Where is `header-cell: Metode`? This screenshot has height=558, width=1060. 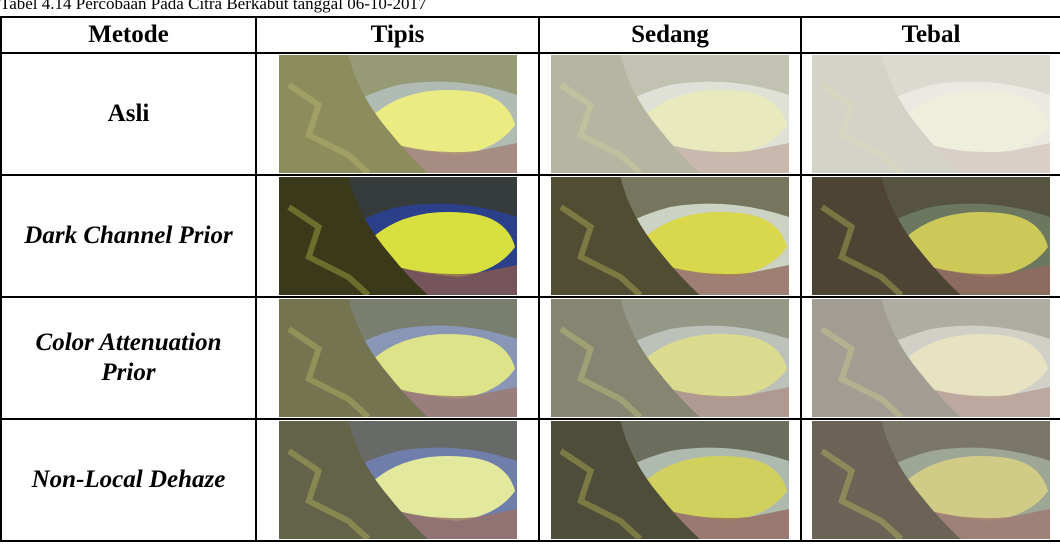 header-cell: Metode is located at coordinates (128, 35).